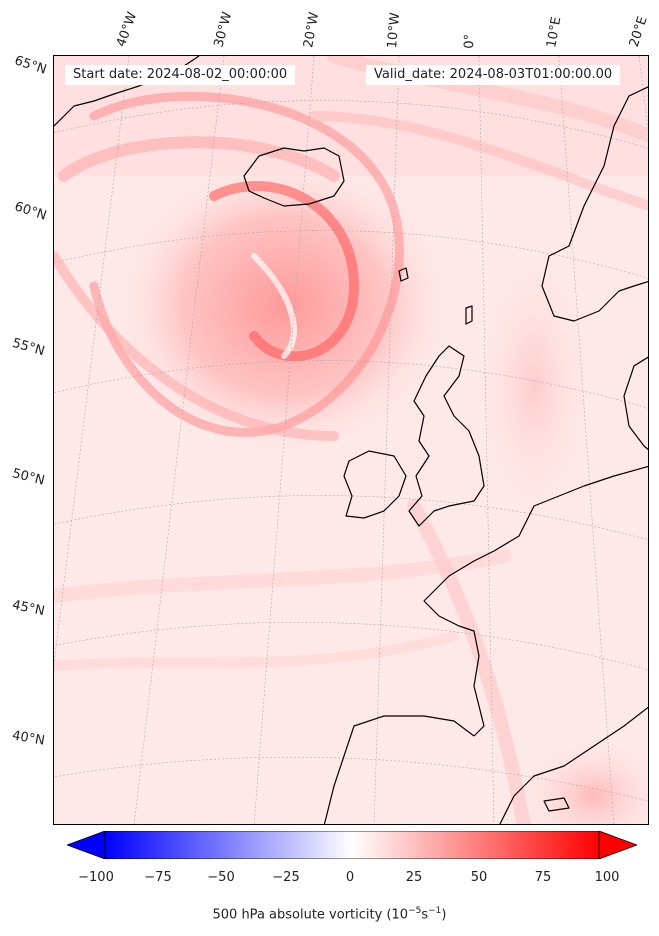 The image size is (659, 936). I want to click on colorbar-tick-label: −100, so click(96, 877).